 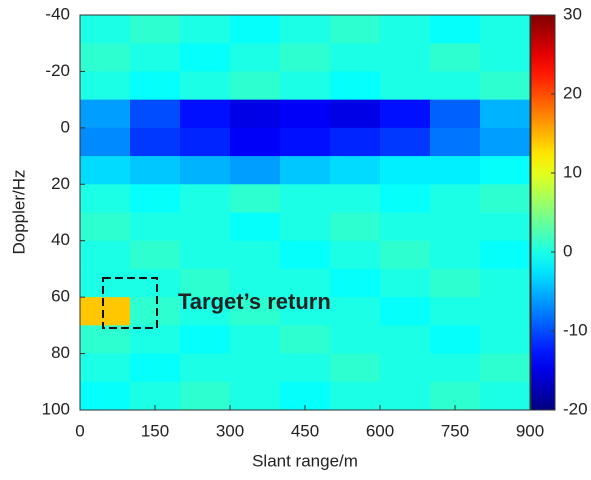 I want to click on y-tick-label: 60, so click(x=60, y=296).